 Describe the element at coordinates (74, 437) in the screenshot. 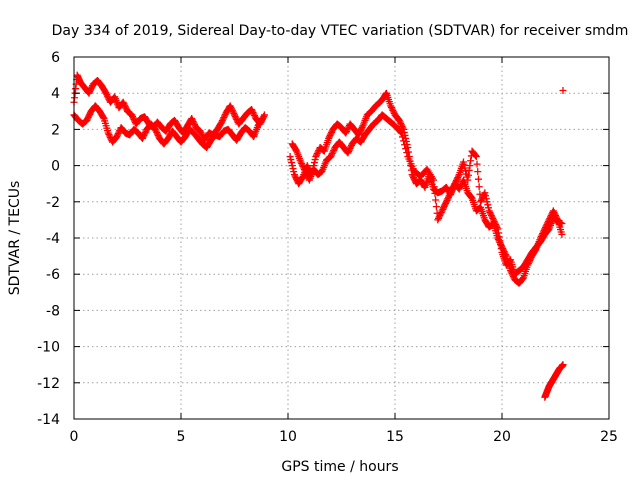

I see `x-tick-label: 0` at that location.